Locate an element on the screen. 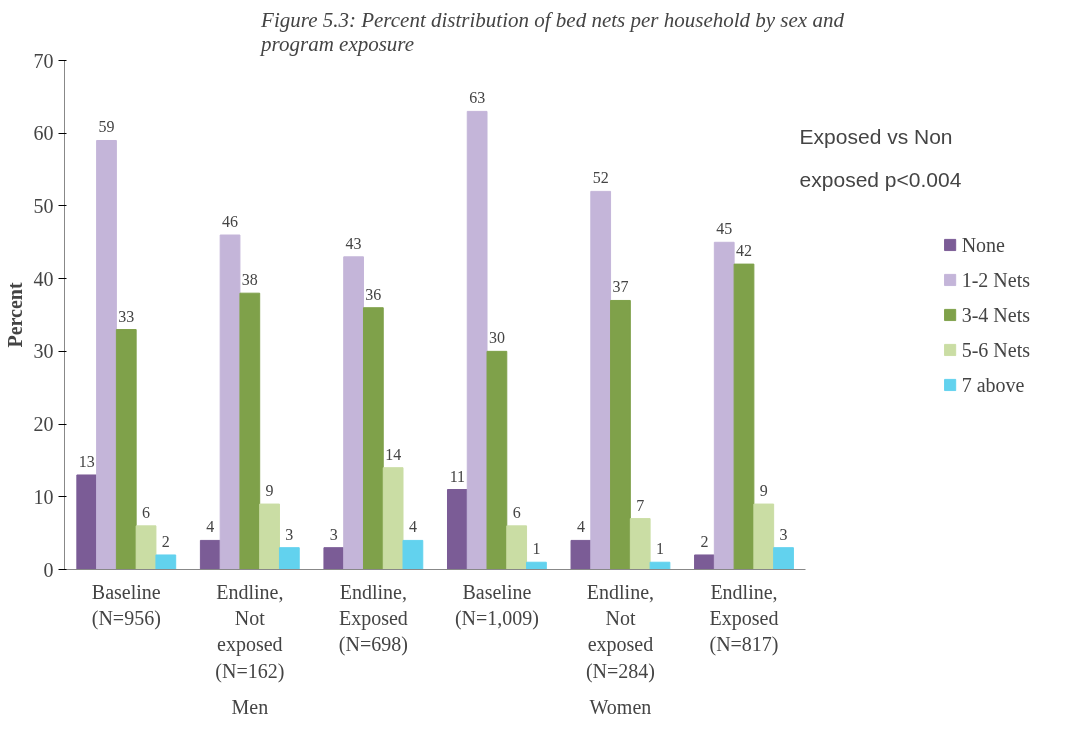  text: Women is located at coordinates (620, 706).